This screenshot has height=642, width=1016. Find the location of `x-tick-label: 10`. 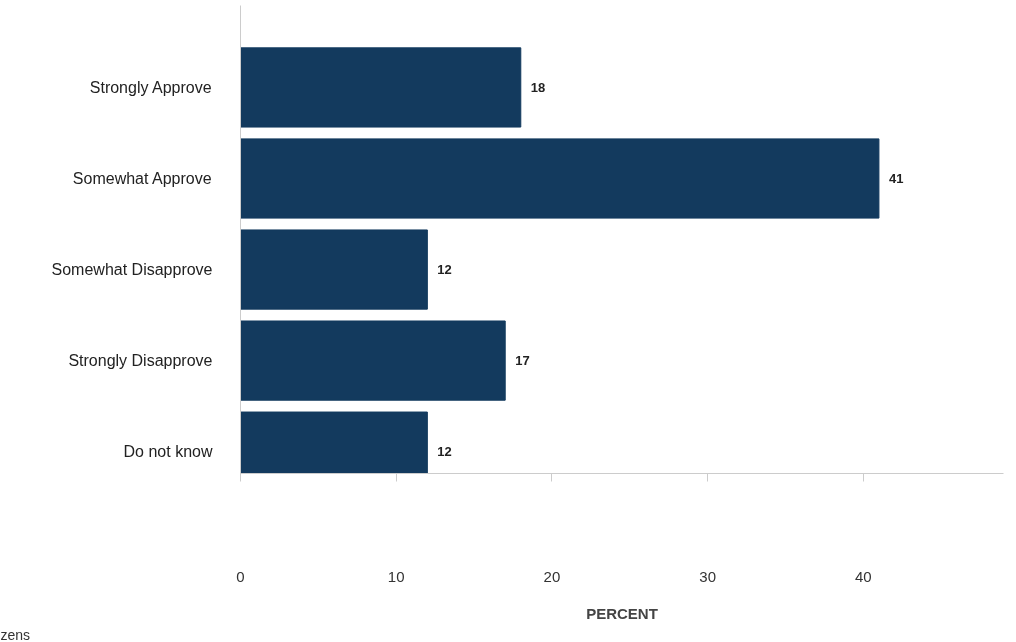

x-tick-label: 10 is located at coordinates (396, 576).